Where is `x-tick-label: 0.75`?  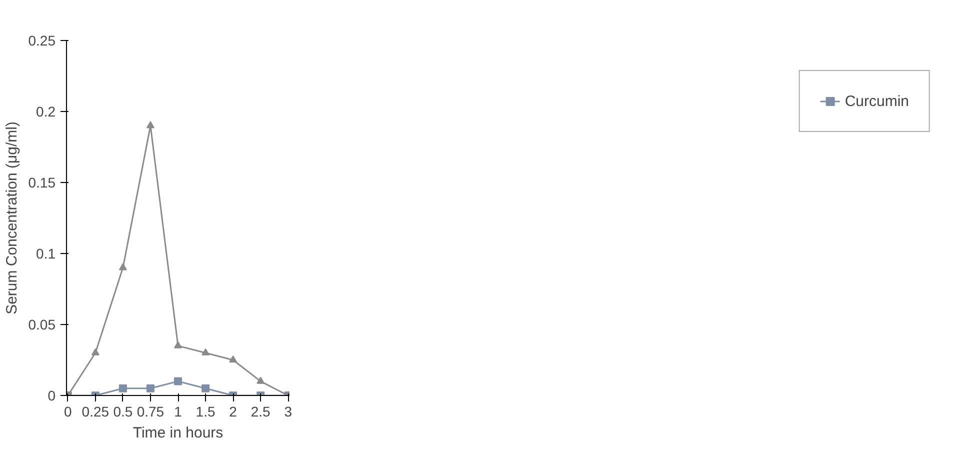
x-tick-label: 0.75 is located at coordinates (150, 412).